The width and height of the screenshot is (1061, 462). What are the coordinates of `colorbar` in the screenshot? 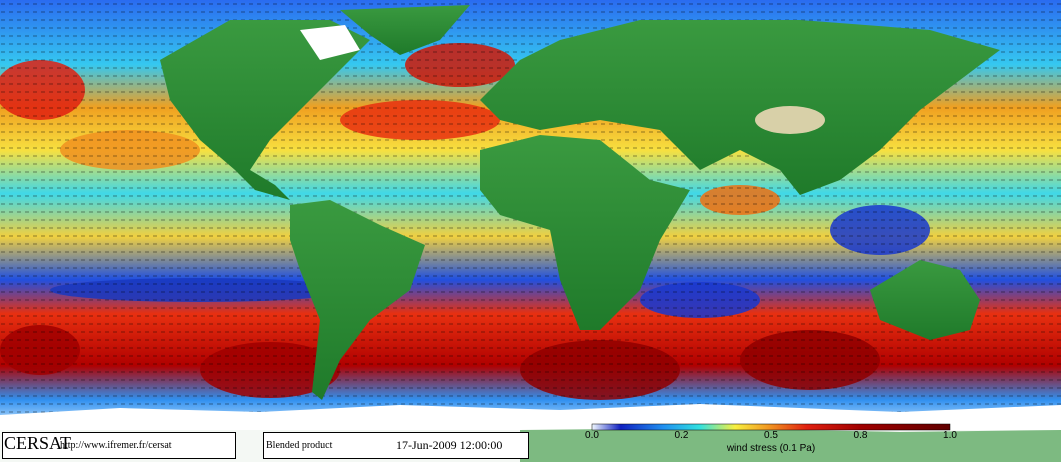 It's located at (771, 427).